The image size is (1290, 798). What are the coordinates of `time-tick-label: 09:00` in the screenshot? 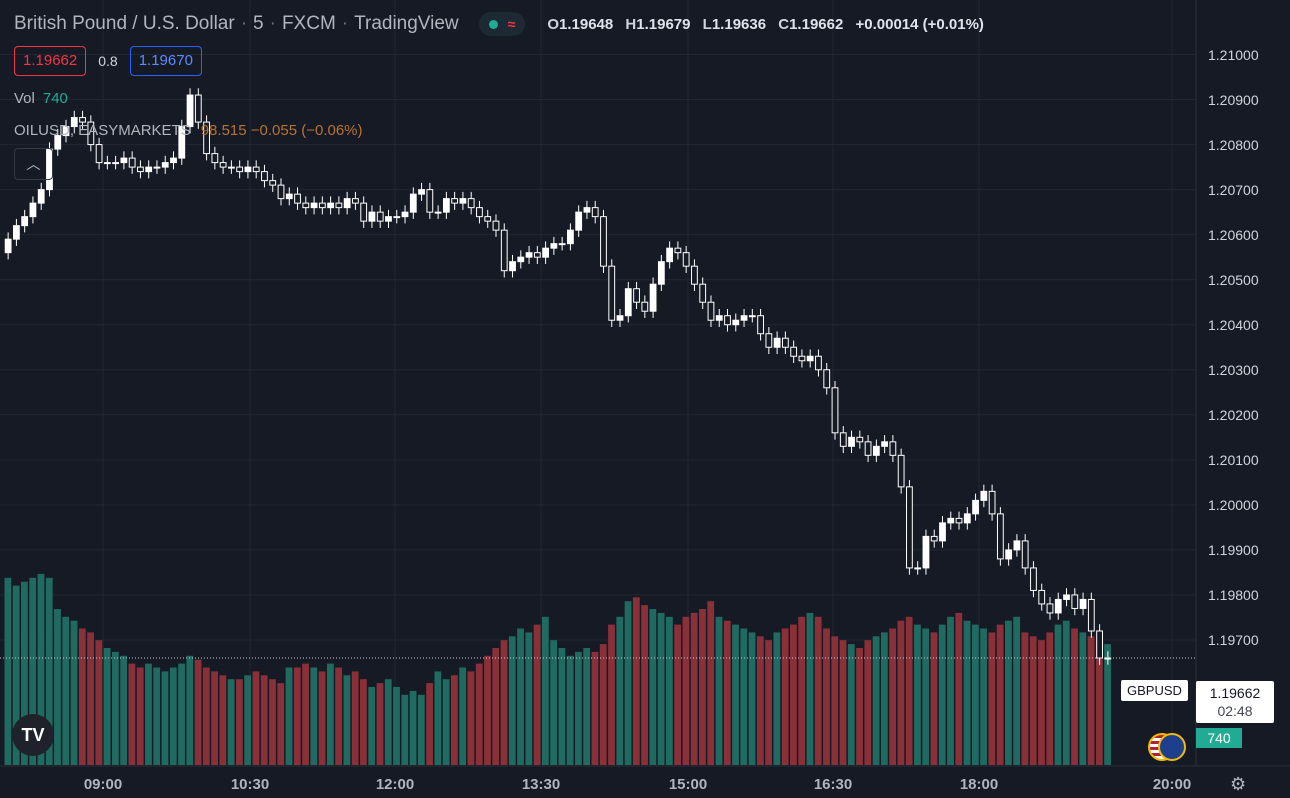 It's located at (103, 784).